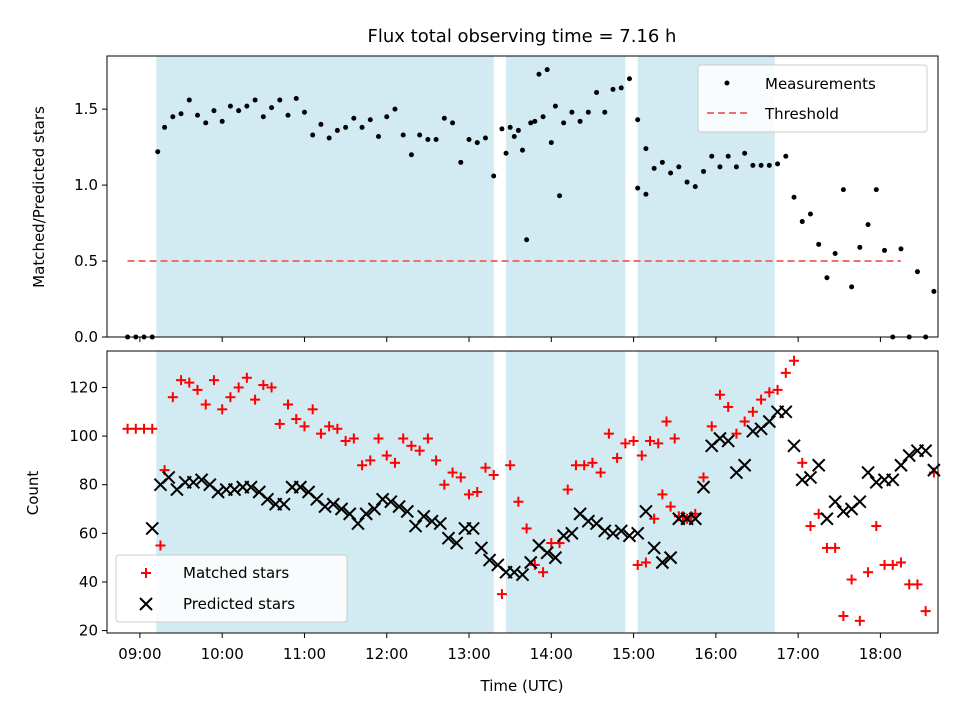 The height and width of the screenshot is (720, 960). What do you see at coordinates (468, 654) in the screenshot?
I see `x-tick-label: 13:00` at bounding box center [468, 654].